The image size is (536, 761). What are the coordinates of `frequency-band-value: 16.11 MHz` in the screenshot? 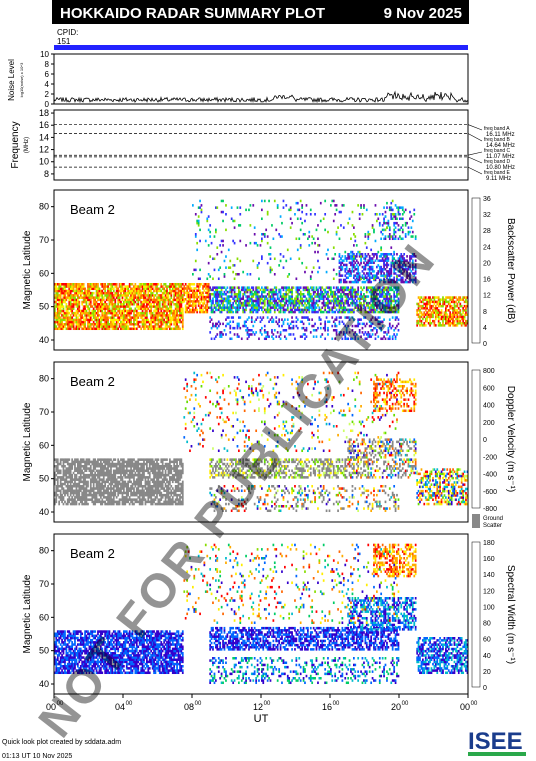 It's located at (500, 135).